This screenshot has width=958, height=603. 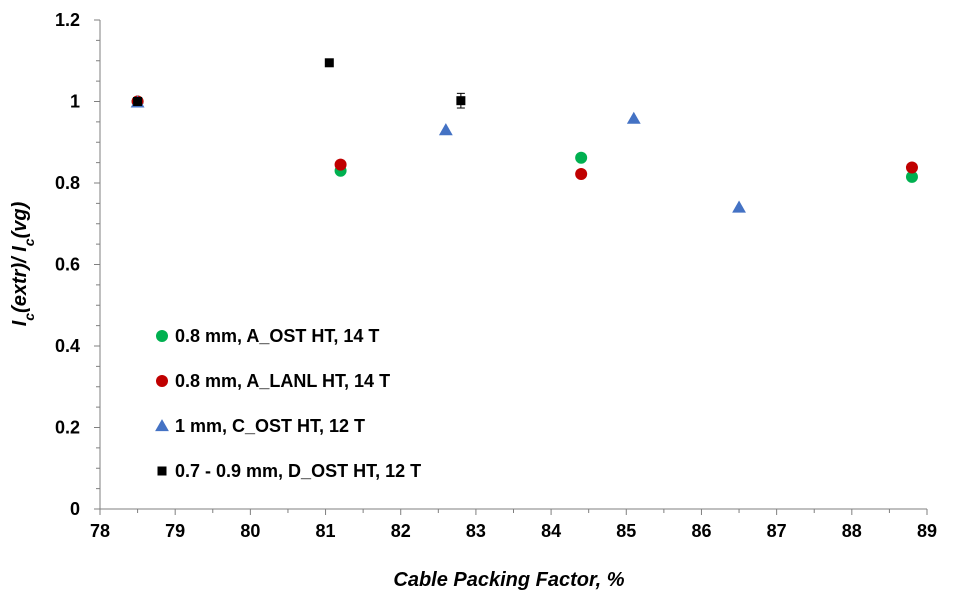 I want to click on x-tick-label: 83, so click(x=476, y=531).